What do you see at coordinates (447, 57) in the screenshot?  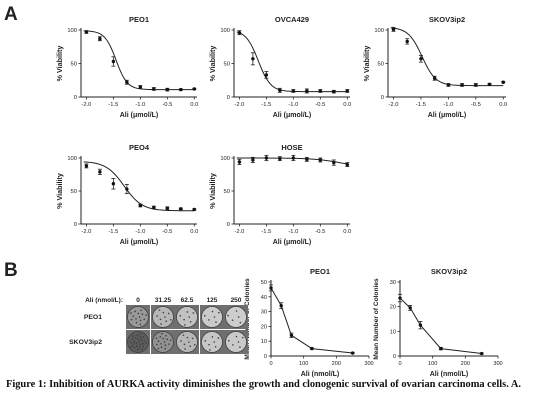 I see `fit-curve` at bounding box center [447, 57].